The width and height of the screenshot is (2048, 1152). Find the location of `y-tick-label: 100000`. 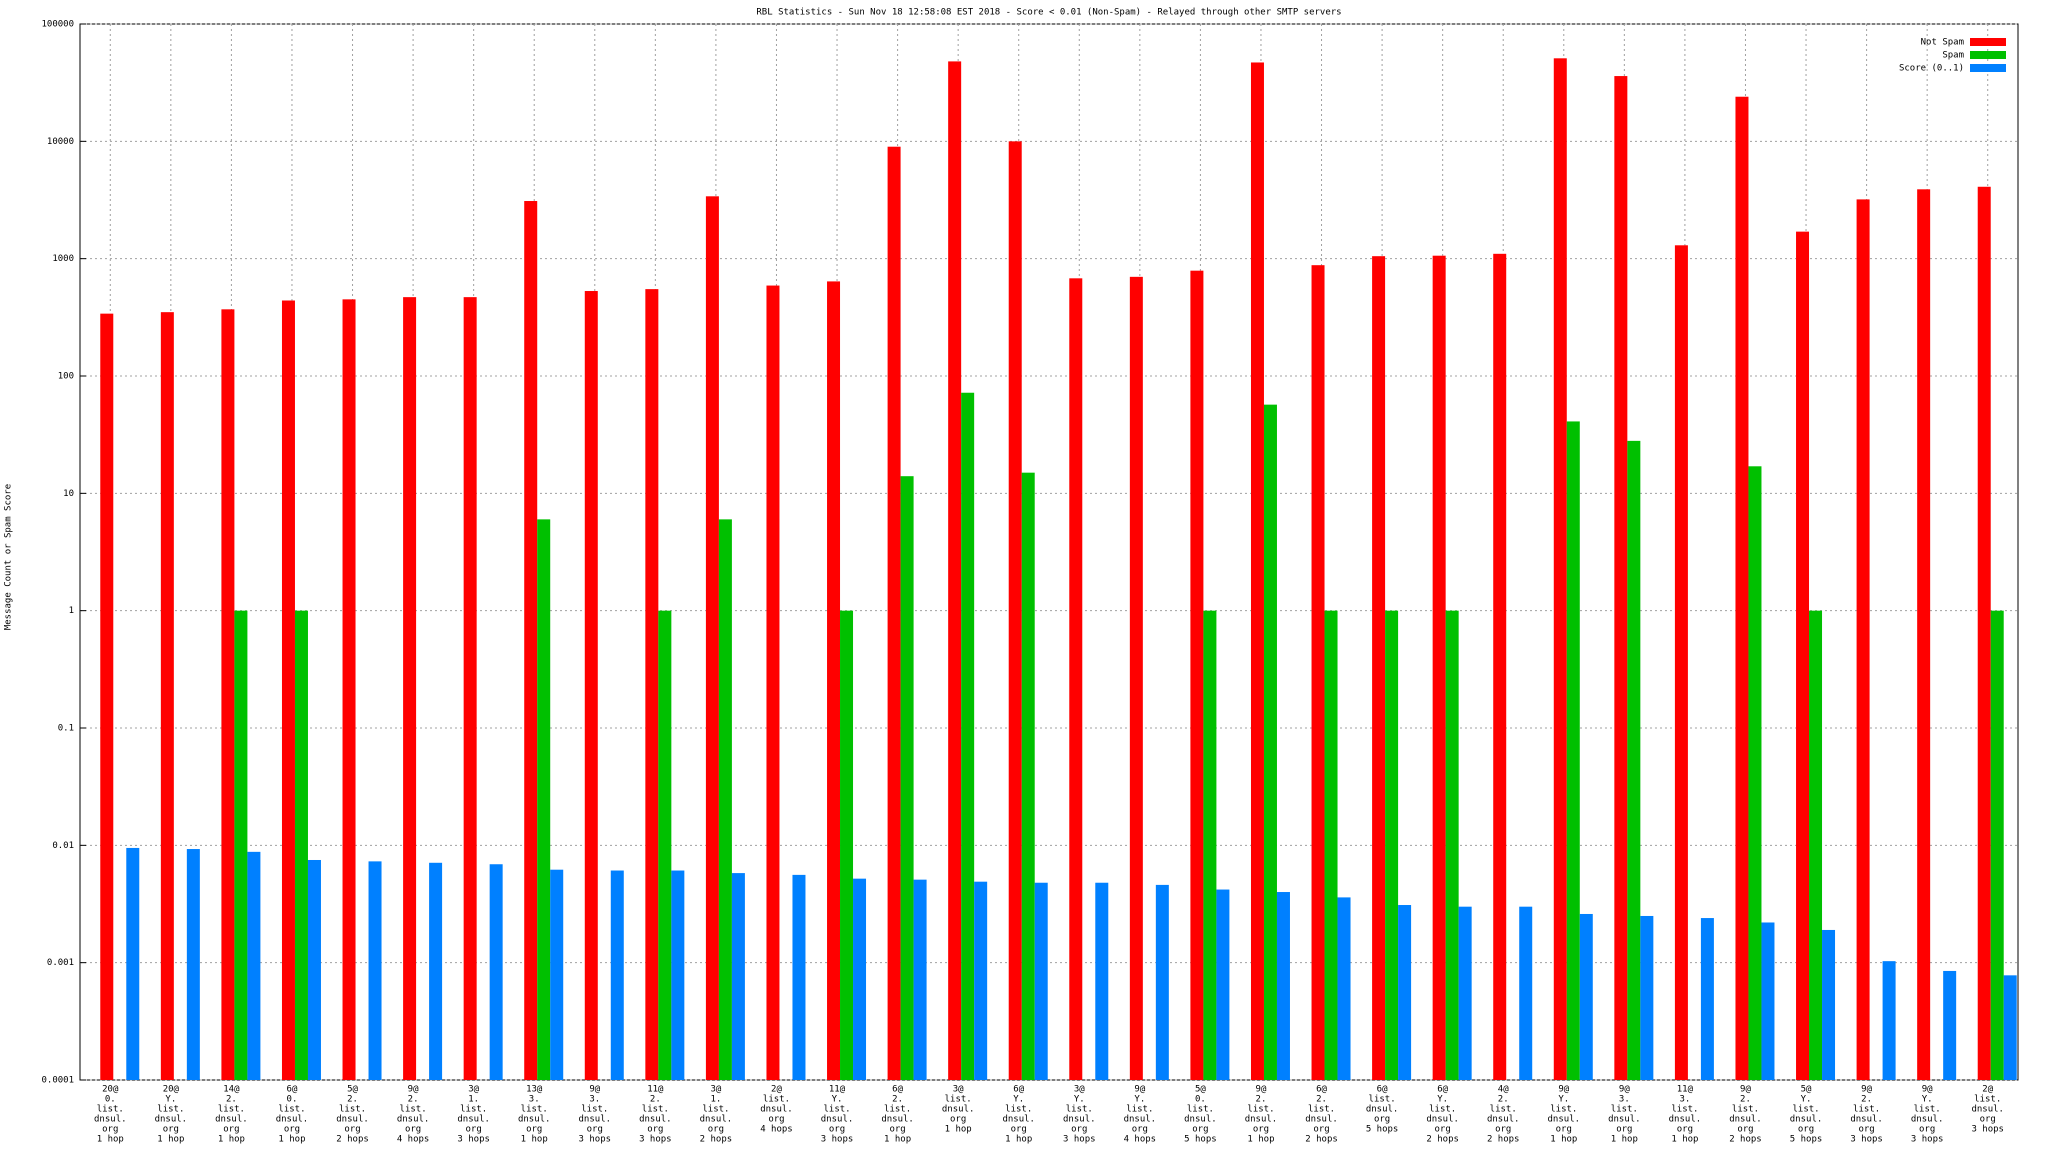

y-tick-label: 100000 is located at coordinates (57, 25).